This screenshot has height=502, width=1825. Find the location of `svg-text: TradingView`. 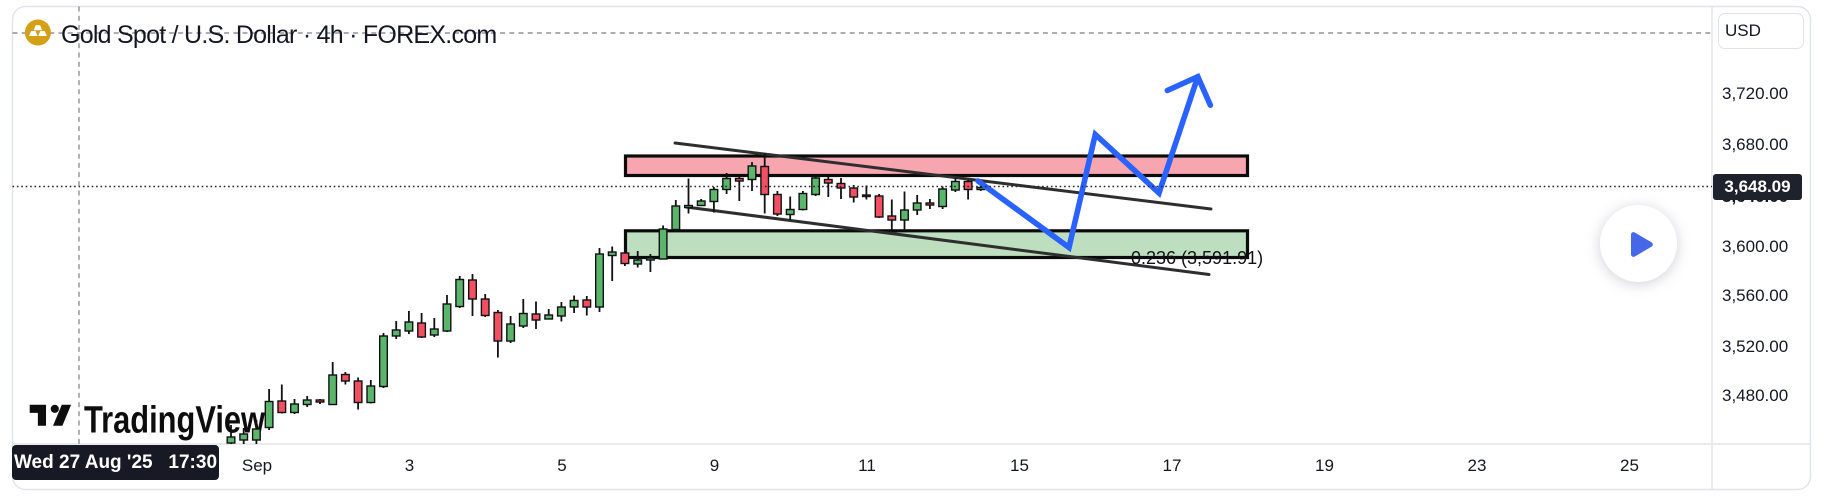

svg-text: TradingView is located at coordinates (174, 421).